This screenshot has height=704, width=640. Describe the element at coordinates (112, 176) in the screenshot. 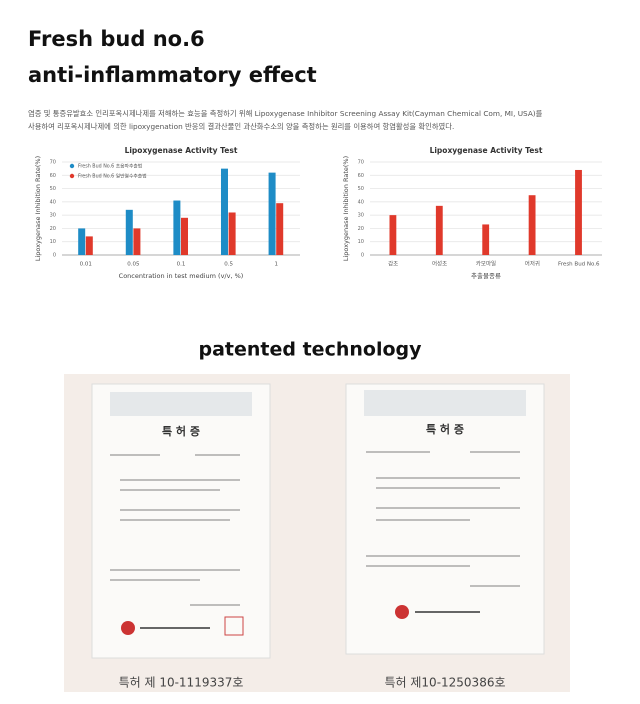

I see `legend-label: Fresh Bud No.6 일반열수추출법` at that location.